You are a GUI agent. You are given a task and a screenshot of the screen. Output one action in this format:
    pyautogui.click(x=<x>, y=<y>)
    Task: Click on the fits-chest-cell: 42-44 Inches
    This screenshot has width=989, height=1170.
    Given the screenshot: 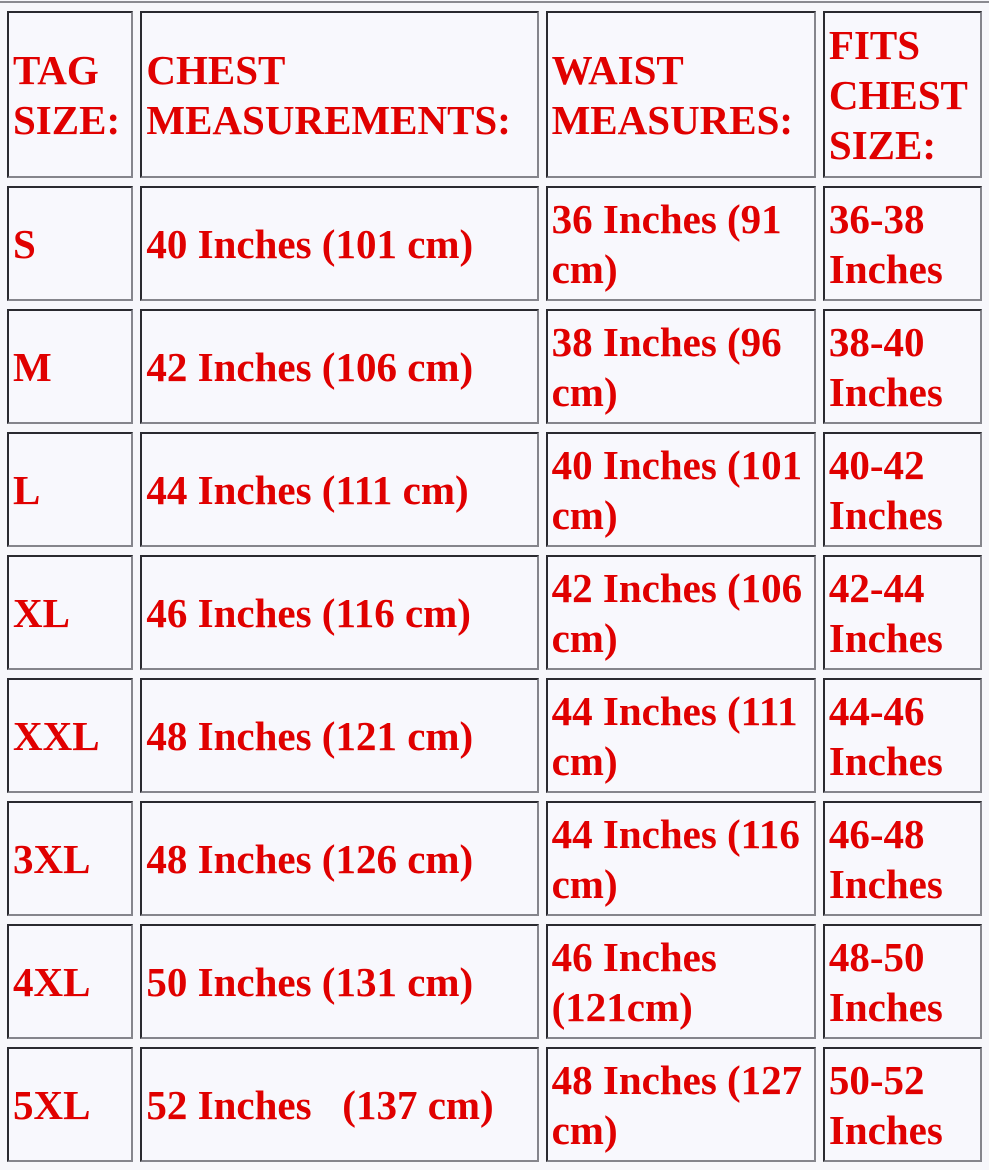 What is the action you would take?
    pyautogui.click(x=902, y=612)
    